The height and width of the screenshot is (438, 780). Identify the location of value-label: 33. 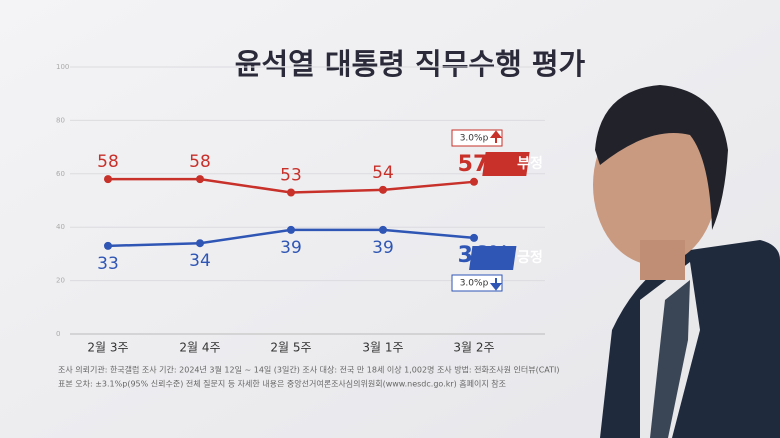
(108, 264).